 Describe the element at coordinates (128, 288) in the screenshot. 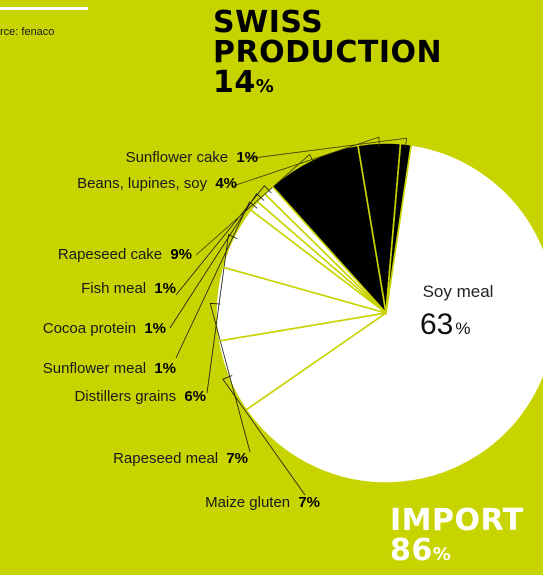

I see `slice-label-fish-meal: Fish meal 1%` at that location.